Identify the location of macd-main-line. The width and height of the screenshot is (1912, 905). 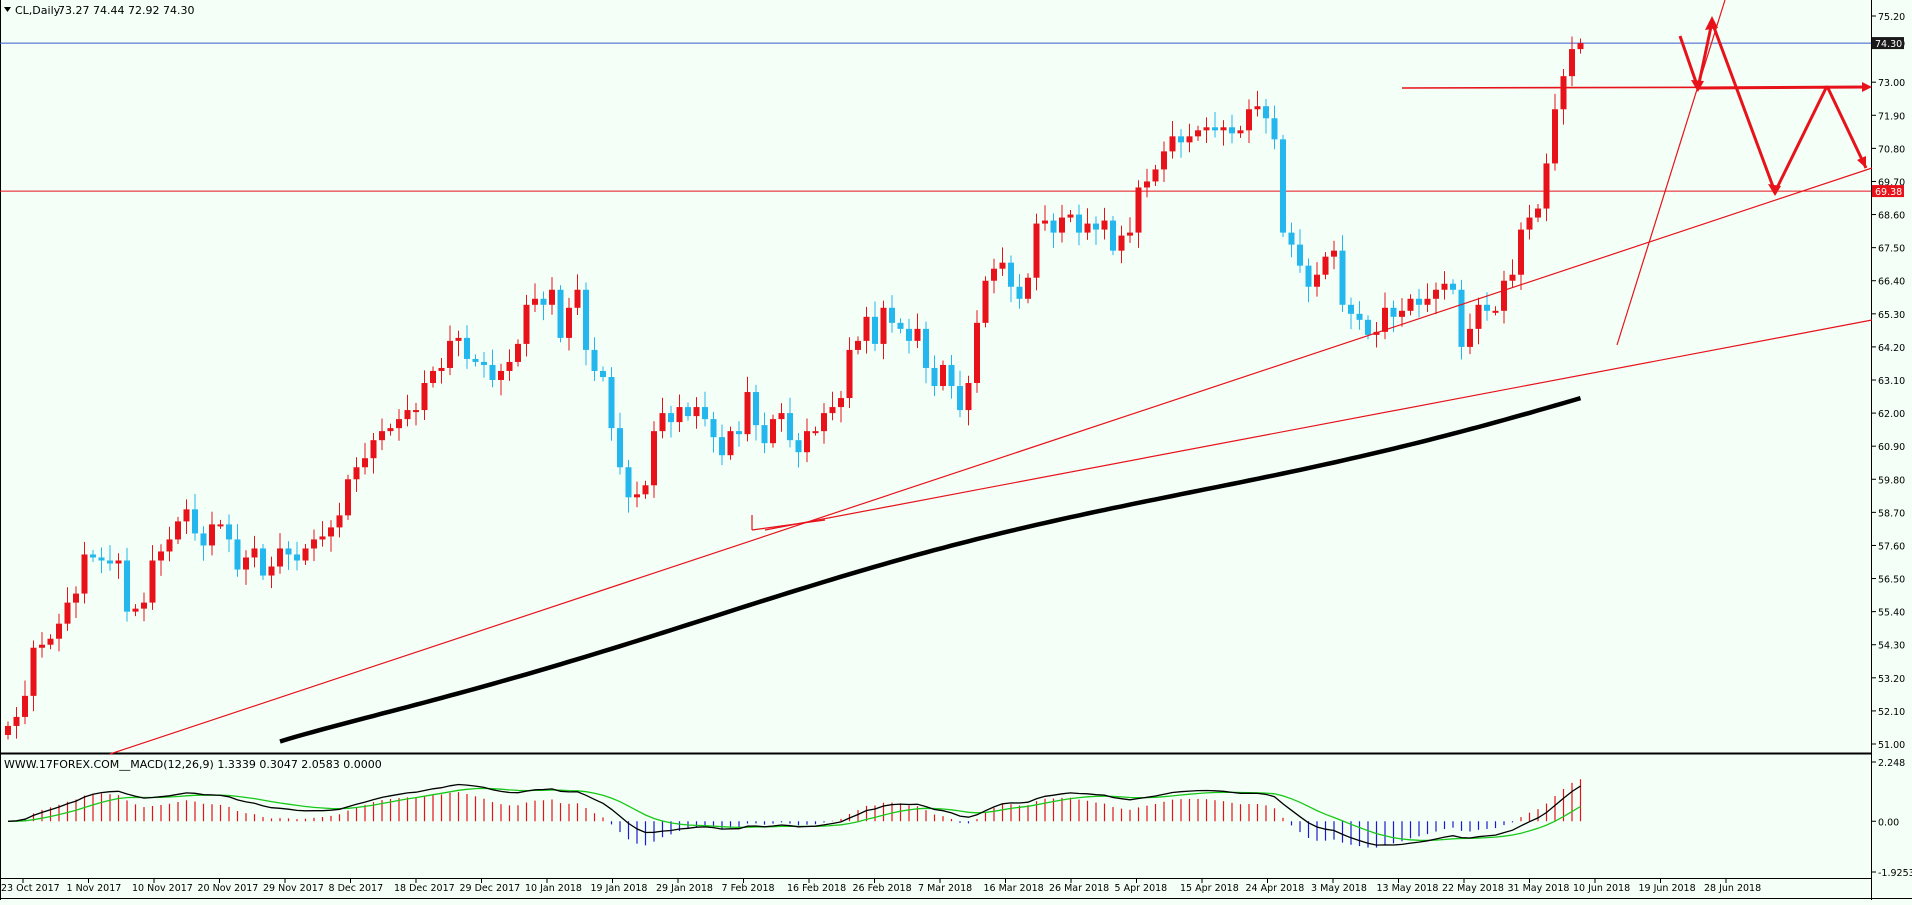
(794, 814).